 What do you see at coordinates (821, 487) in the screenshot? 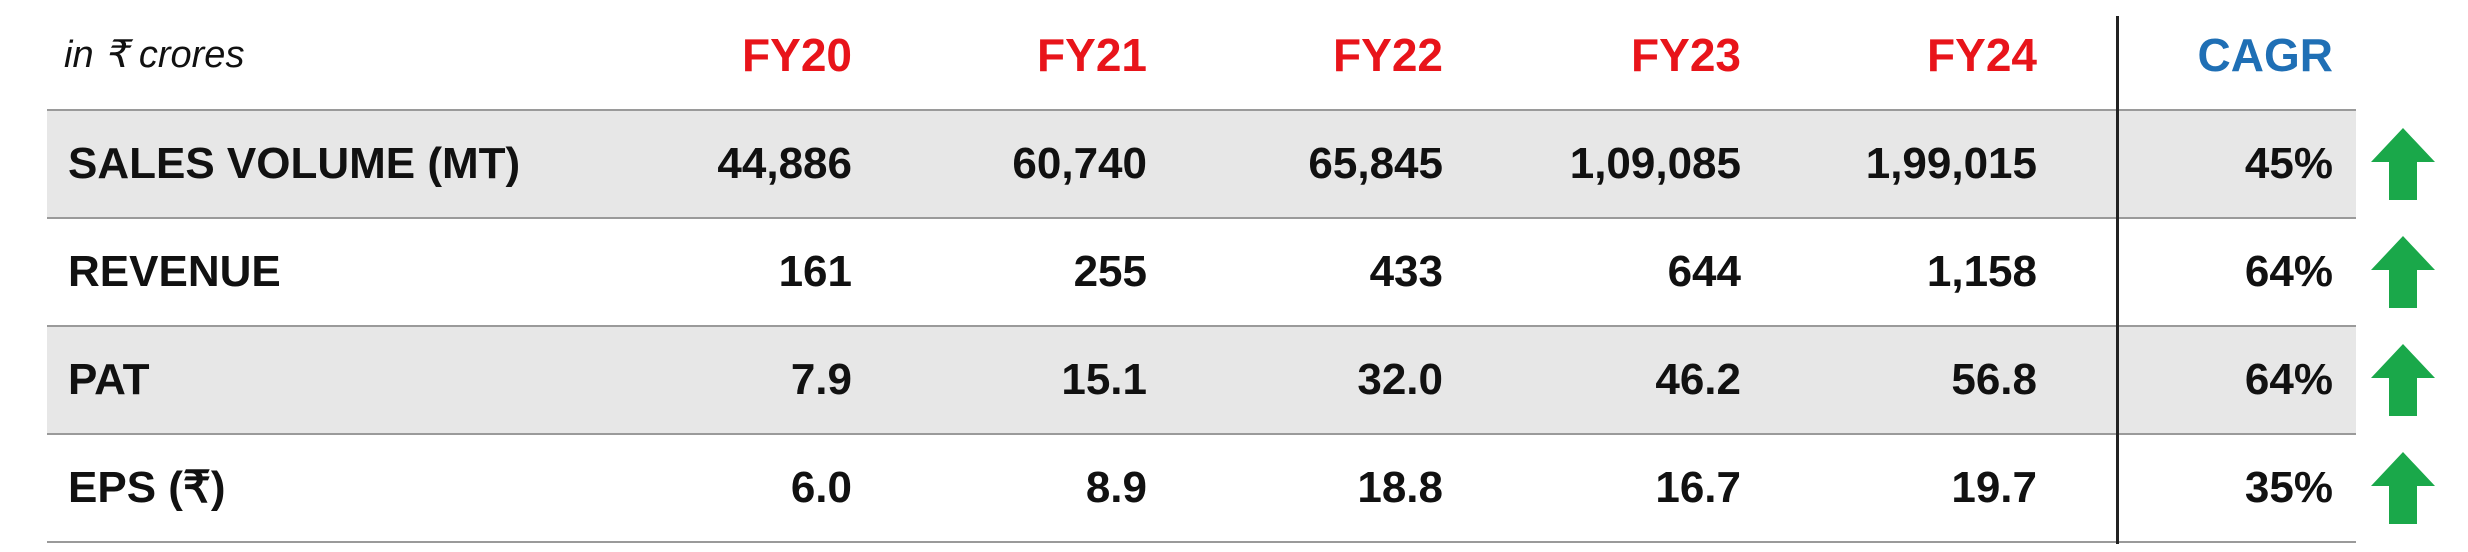
I see `value-cell: 6.0` at bounding box center [821, 487].